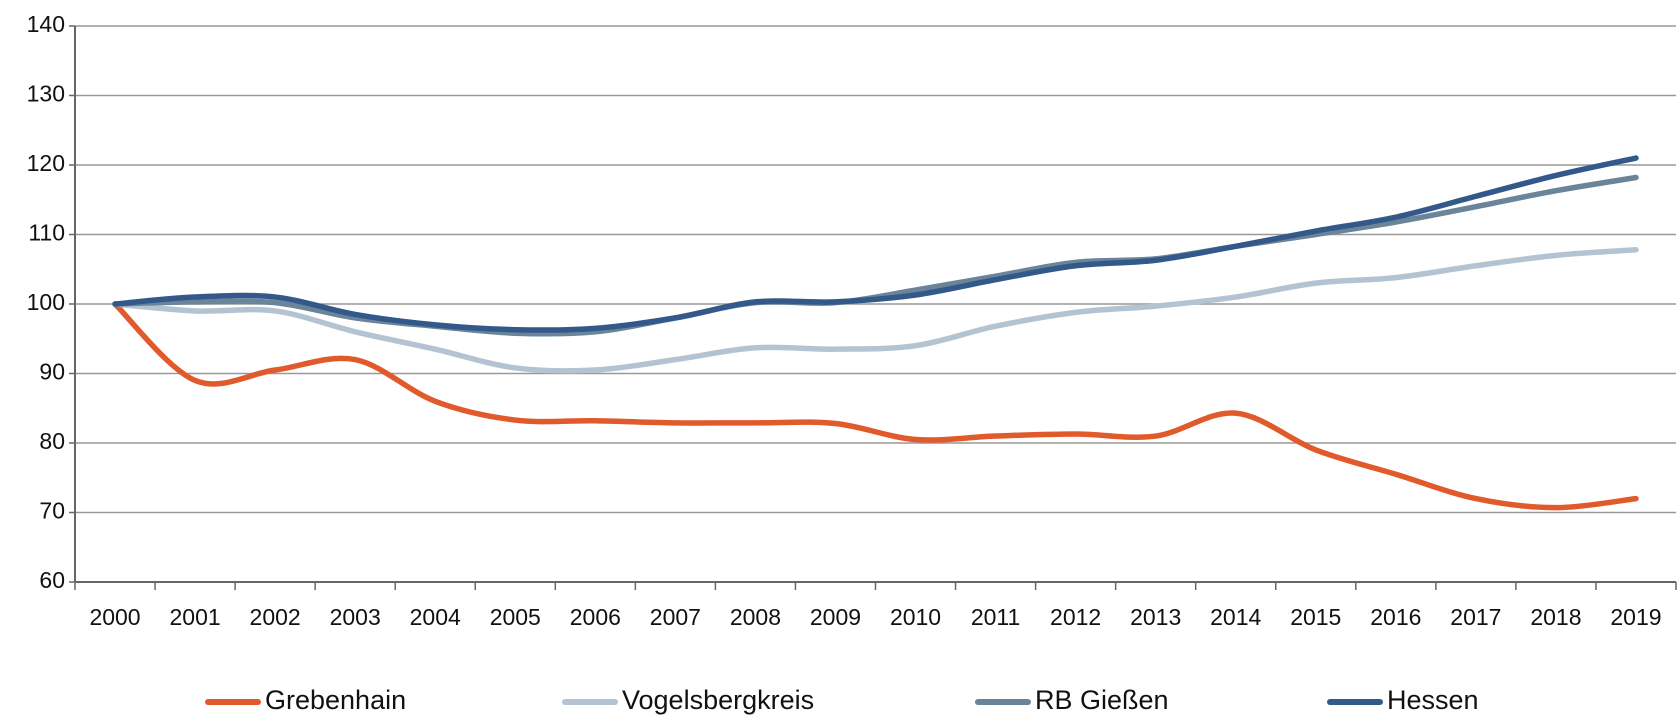 The image size is (1679, 724). Describe the element at coordinates (52, 580) in the screenshot. I see `y-tick-label: 60` at that location.